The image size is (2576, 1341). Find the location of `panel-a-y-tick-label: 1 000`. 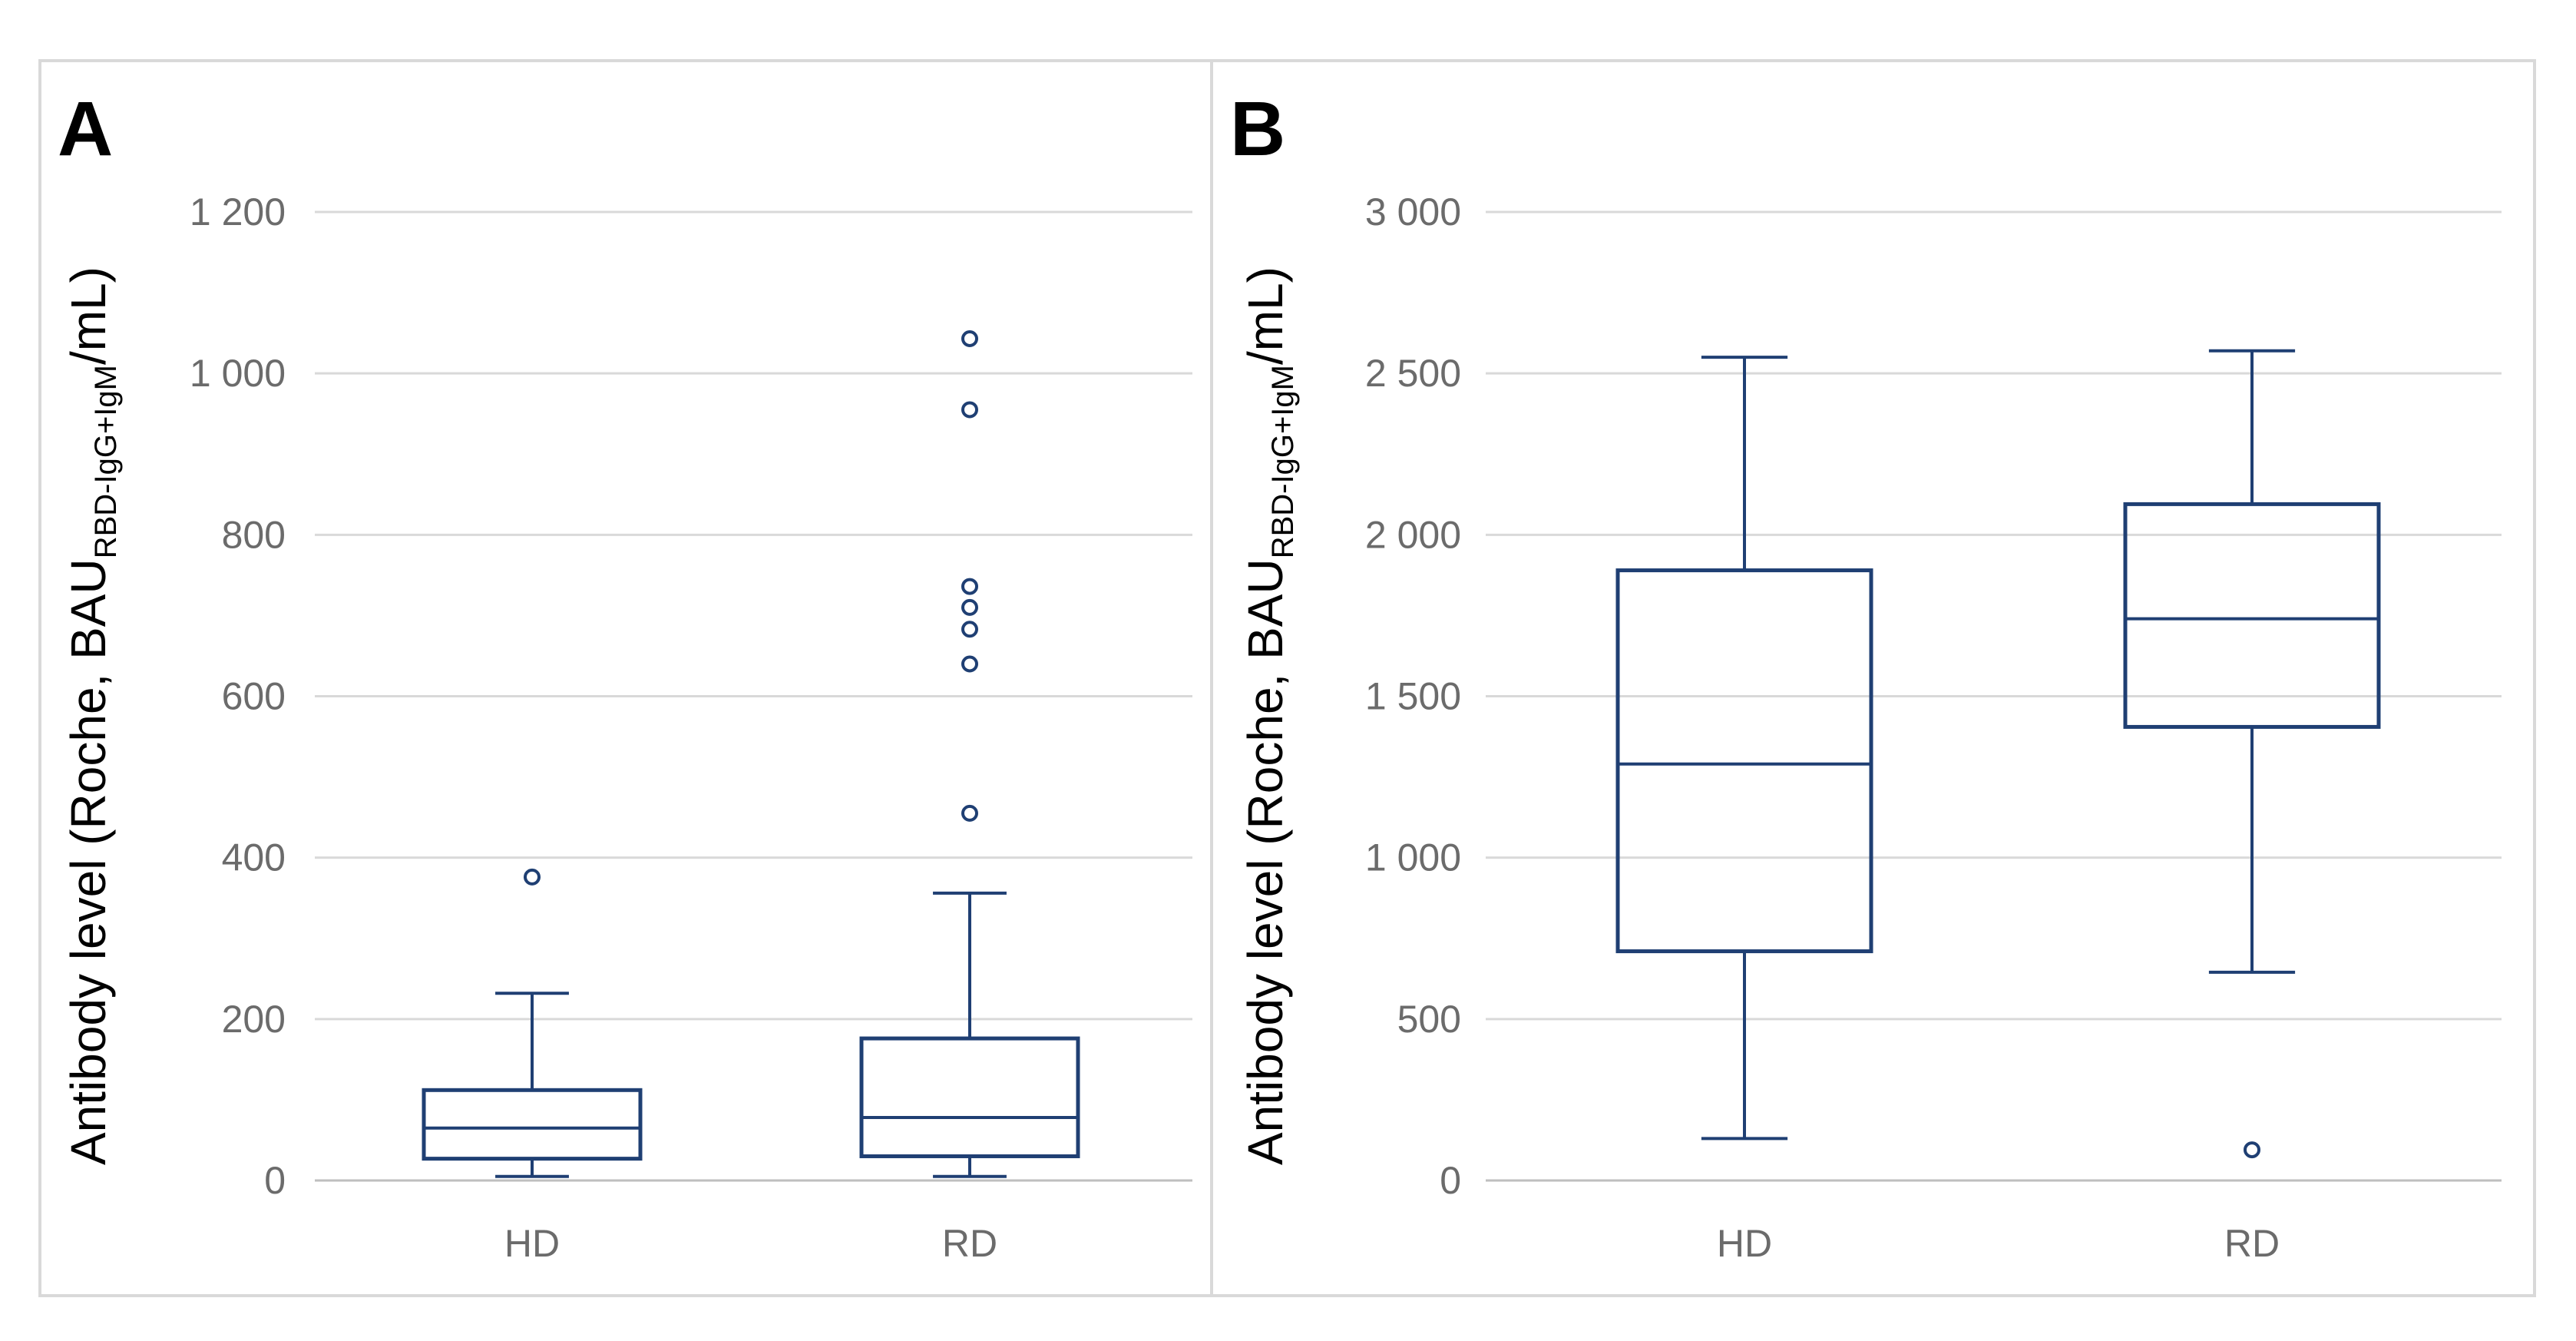

panel-a-y-tick-label: 1 000 is located at coordinates (238, 373).